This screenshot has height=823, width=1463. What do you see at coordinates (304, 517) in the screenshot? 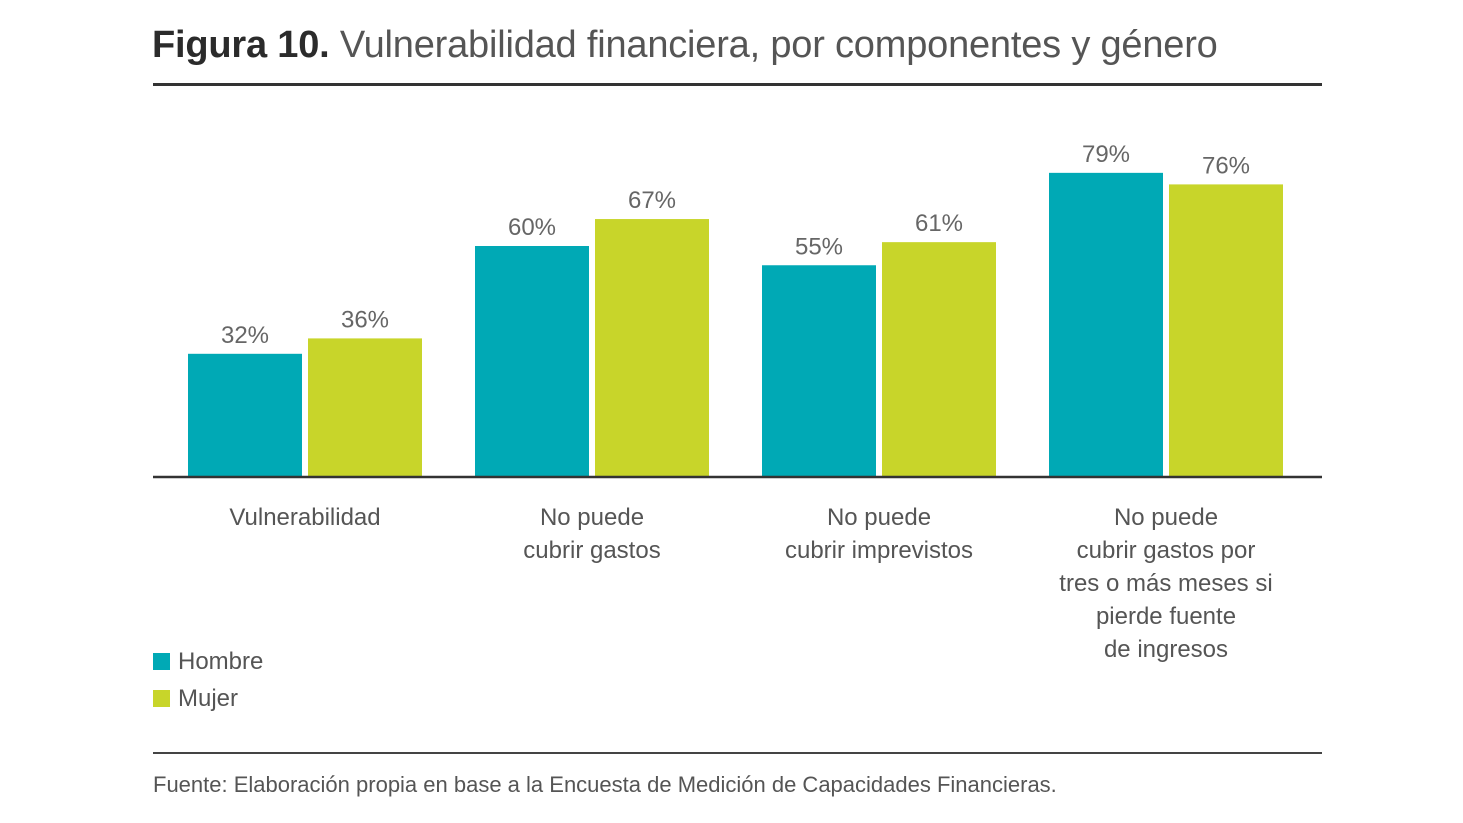
I see `category-label-0-line-0: Vulnerabilidad` at bounding box center [304, 517].